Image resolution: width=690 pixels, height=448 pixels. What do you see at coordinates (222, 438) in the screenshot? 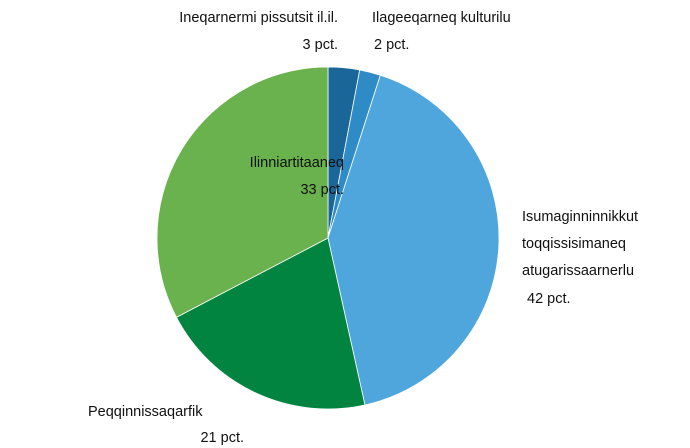
I see `value-label: 21 pct.` at bounding box center [222, 438].